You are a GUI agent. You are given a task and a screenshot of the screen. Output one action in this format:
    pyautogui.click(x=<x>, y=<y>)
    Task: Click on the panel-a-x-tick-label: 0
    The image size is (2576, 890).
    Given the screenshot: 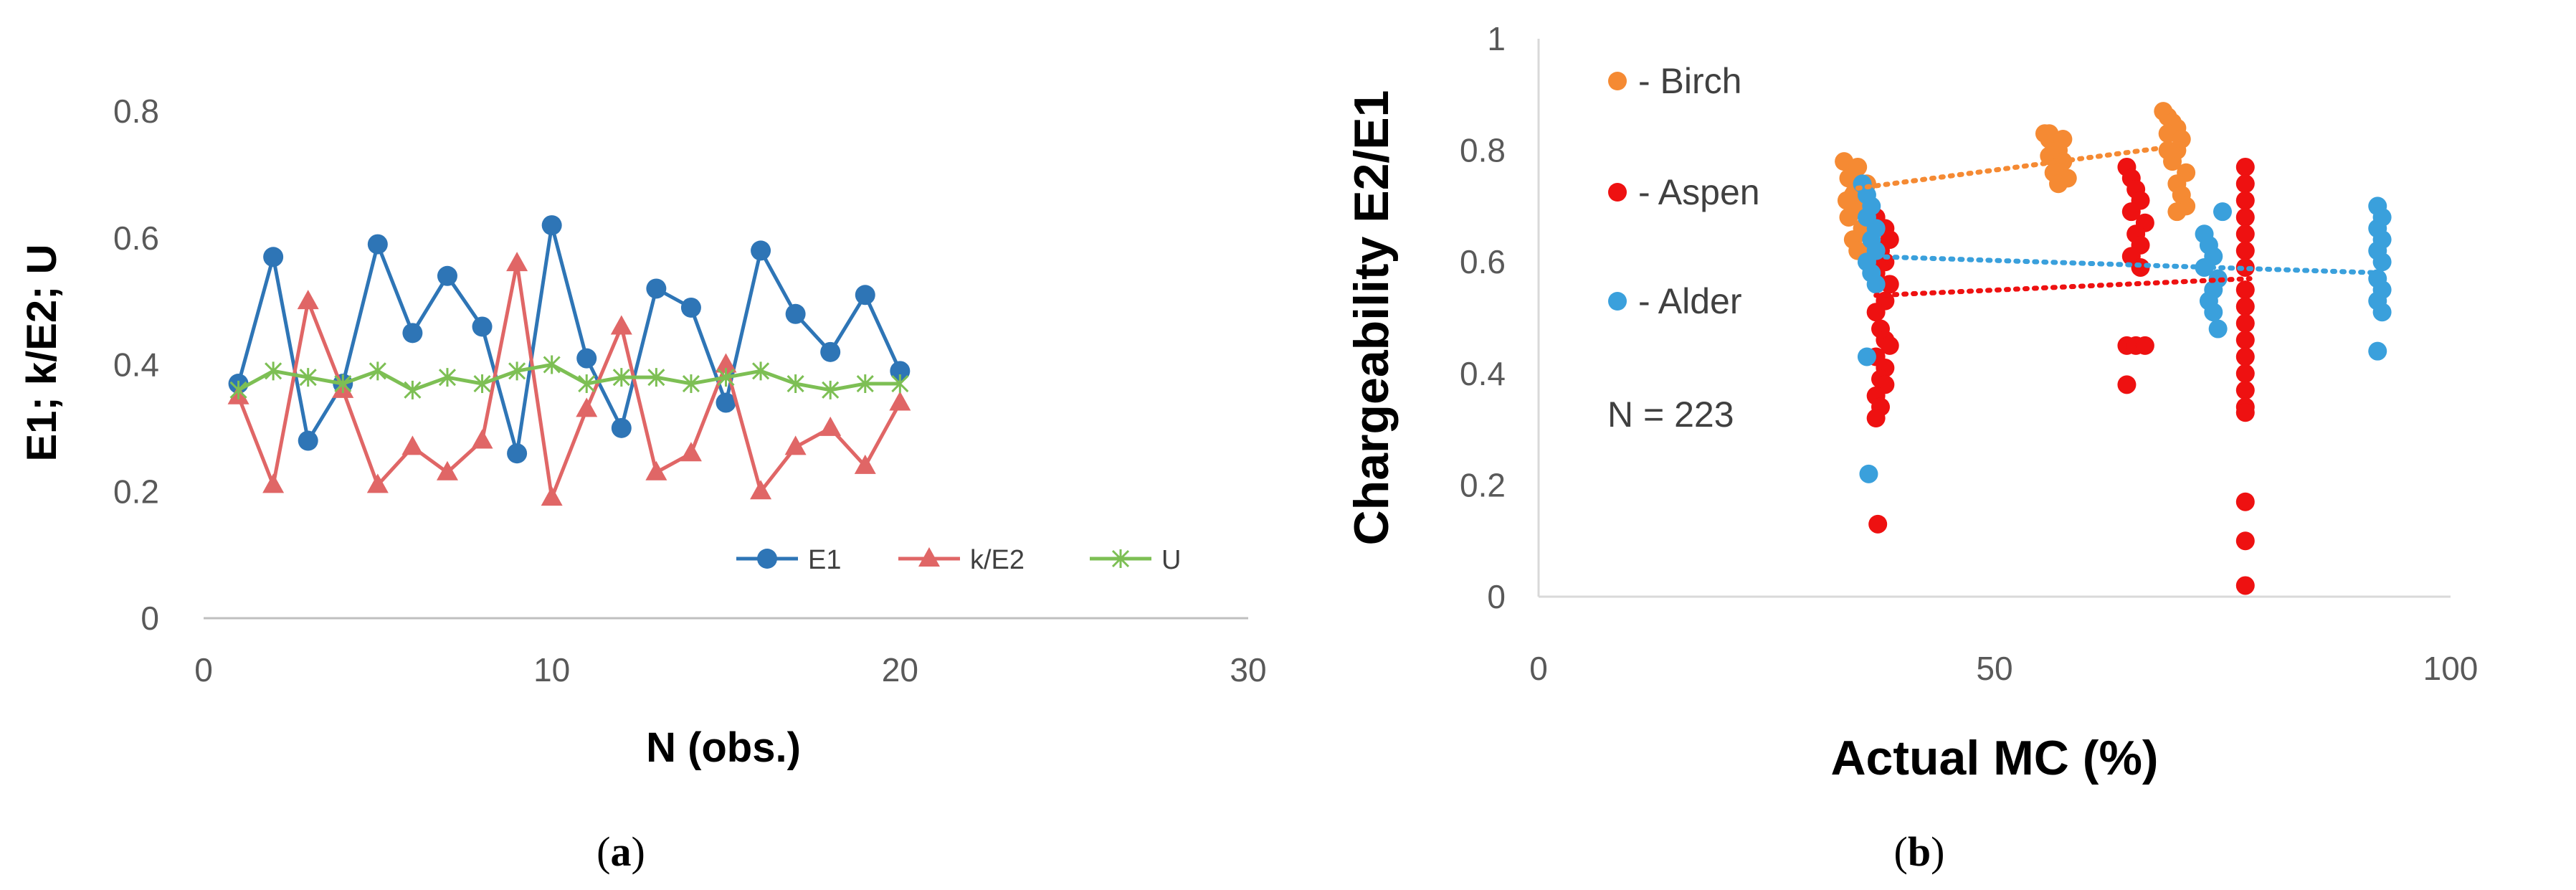 What is the action you would take?
    pyautogui.click(x=203, y=669)
    